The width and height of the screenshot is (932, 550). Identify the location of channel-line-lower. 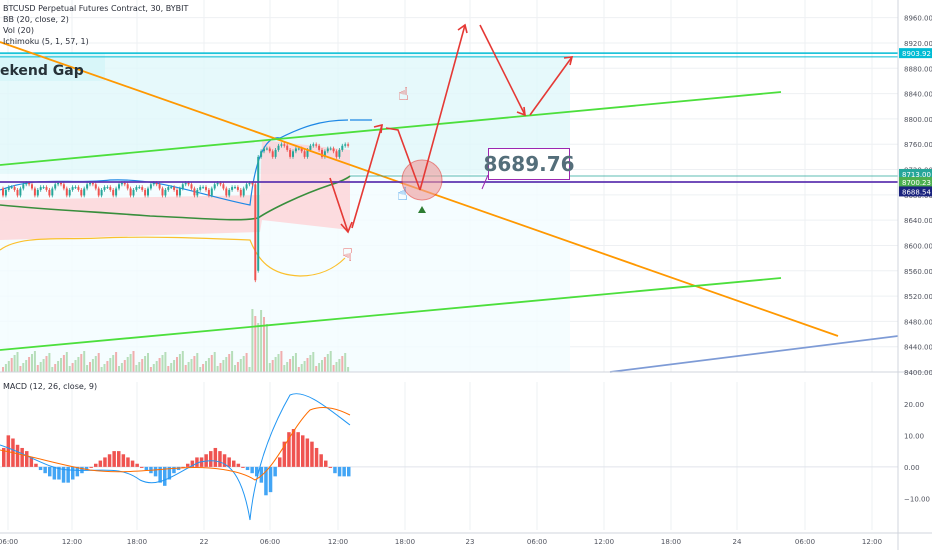
(391, 314).